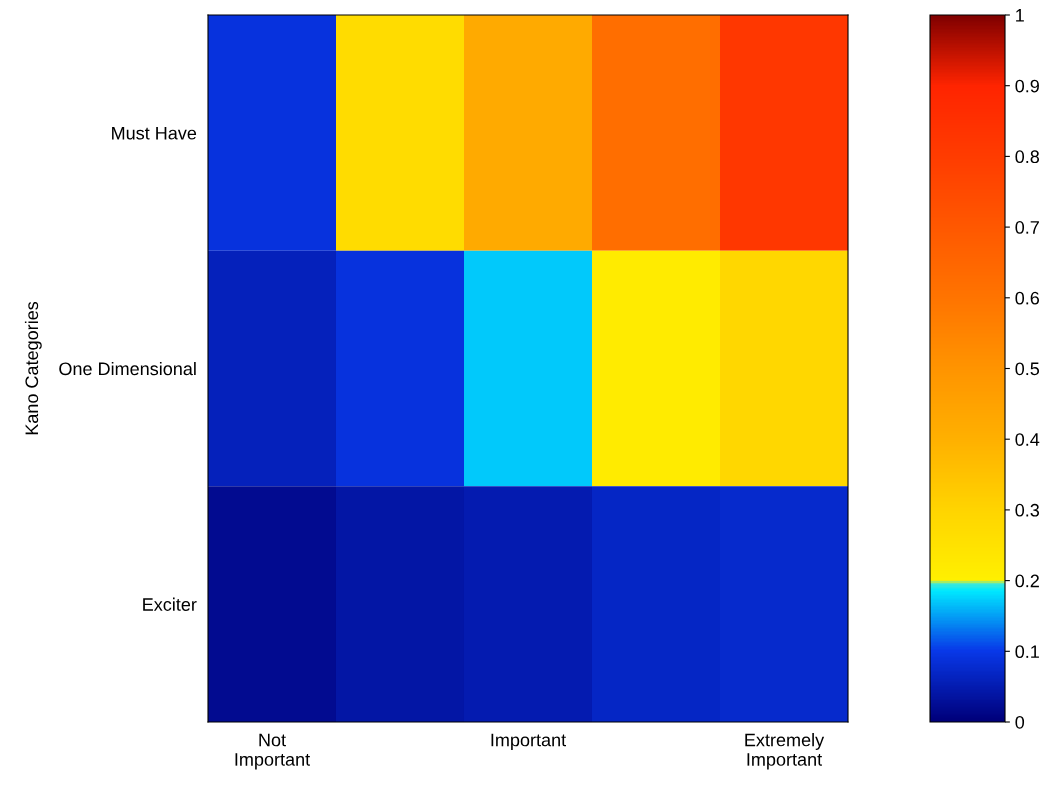  Describe the element at coordinates (272, 751) in the screenshot. I see `x-tick-label: Not Important` at that location.